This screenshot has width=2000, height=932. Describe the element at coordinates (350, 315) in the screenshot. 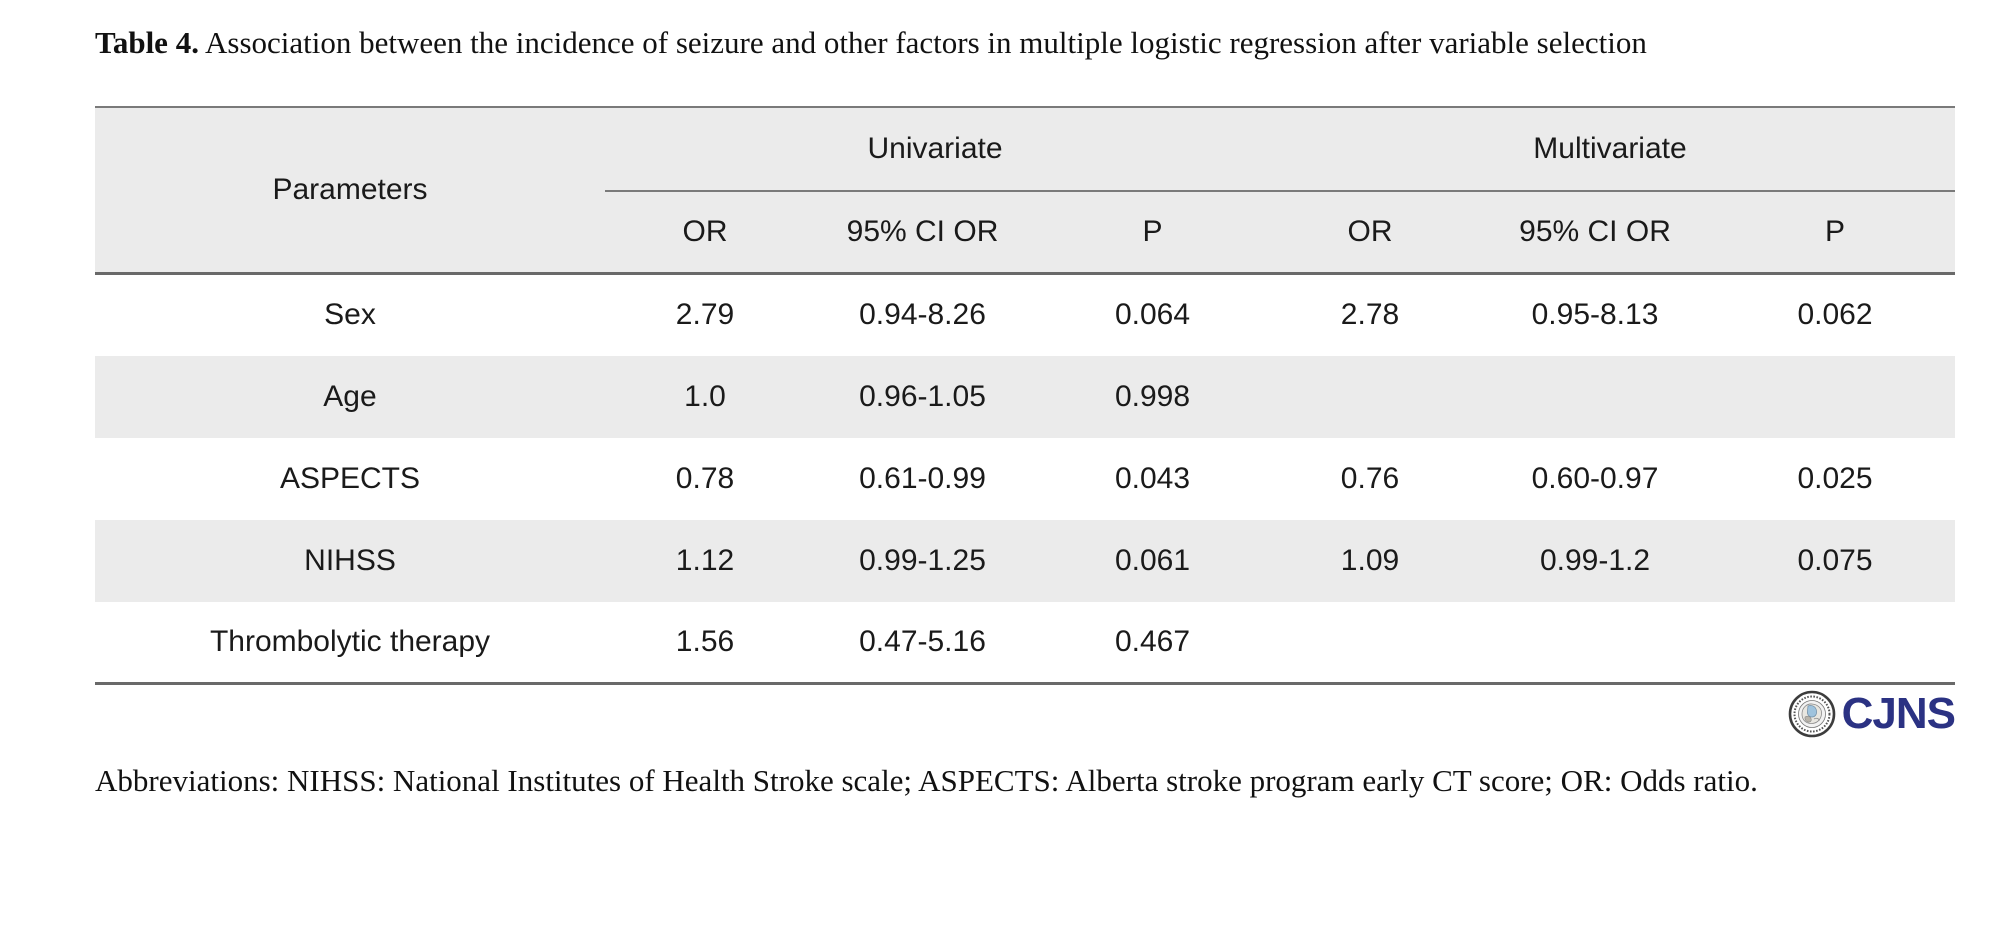

I see `cell-parameter: Sex` at that location.